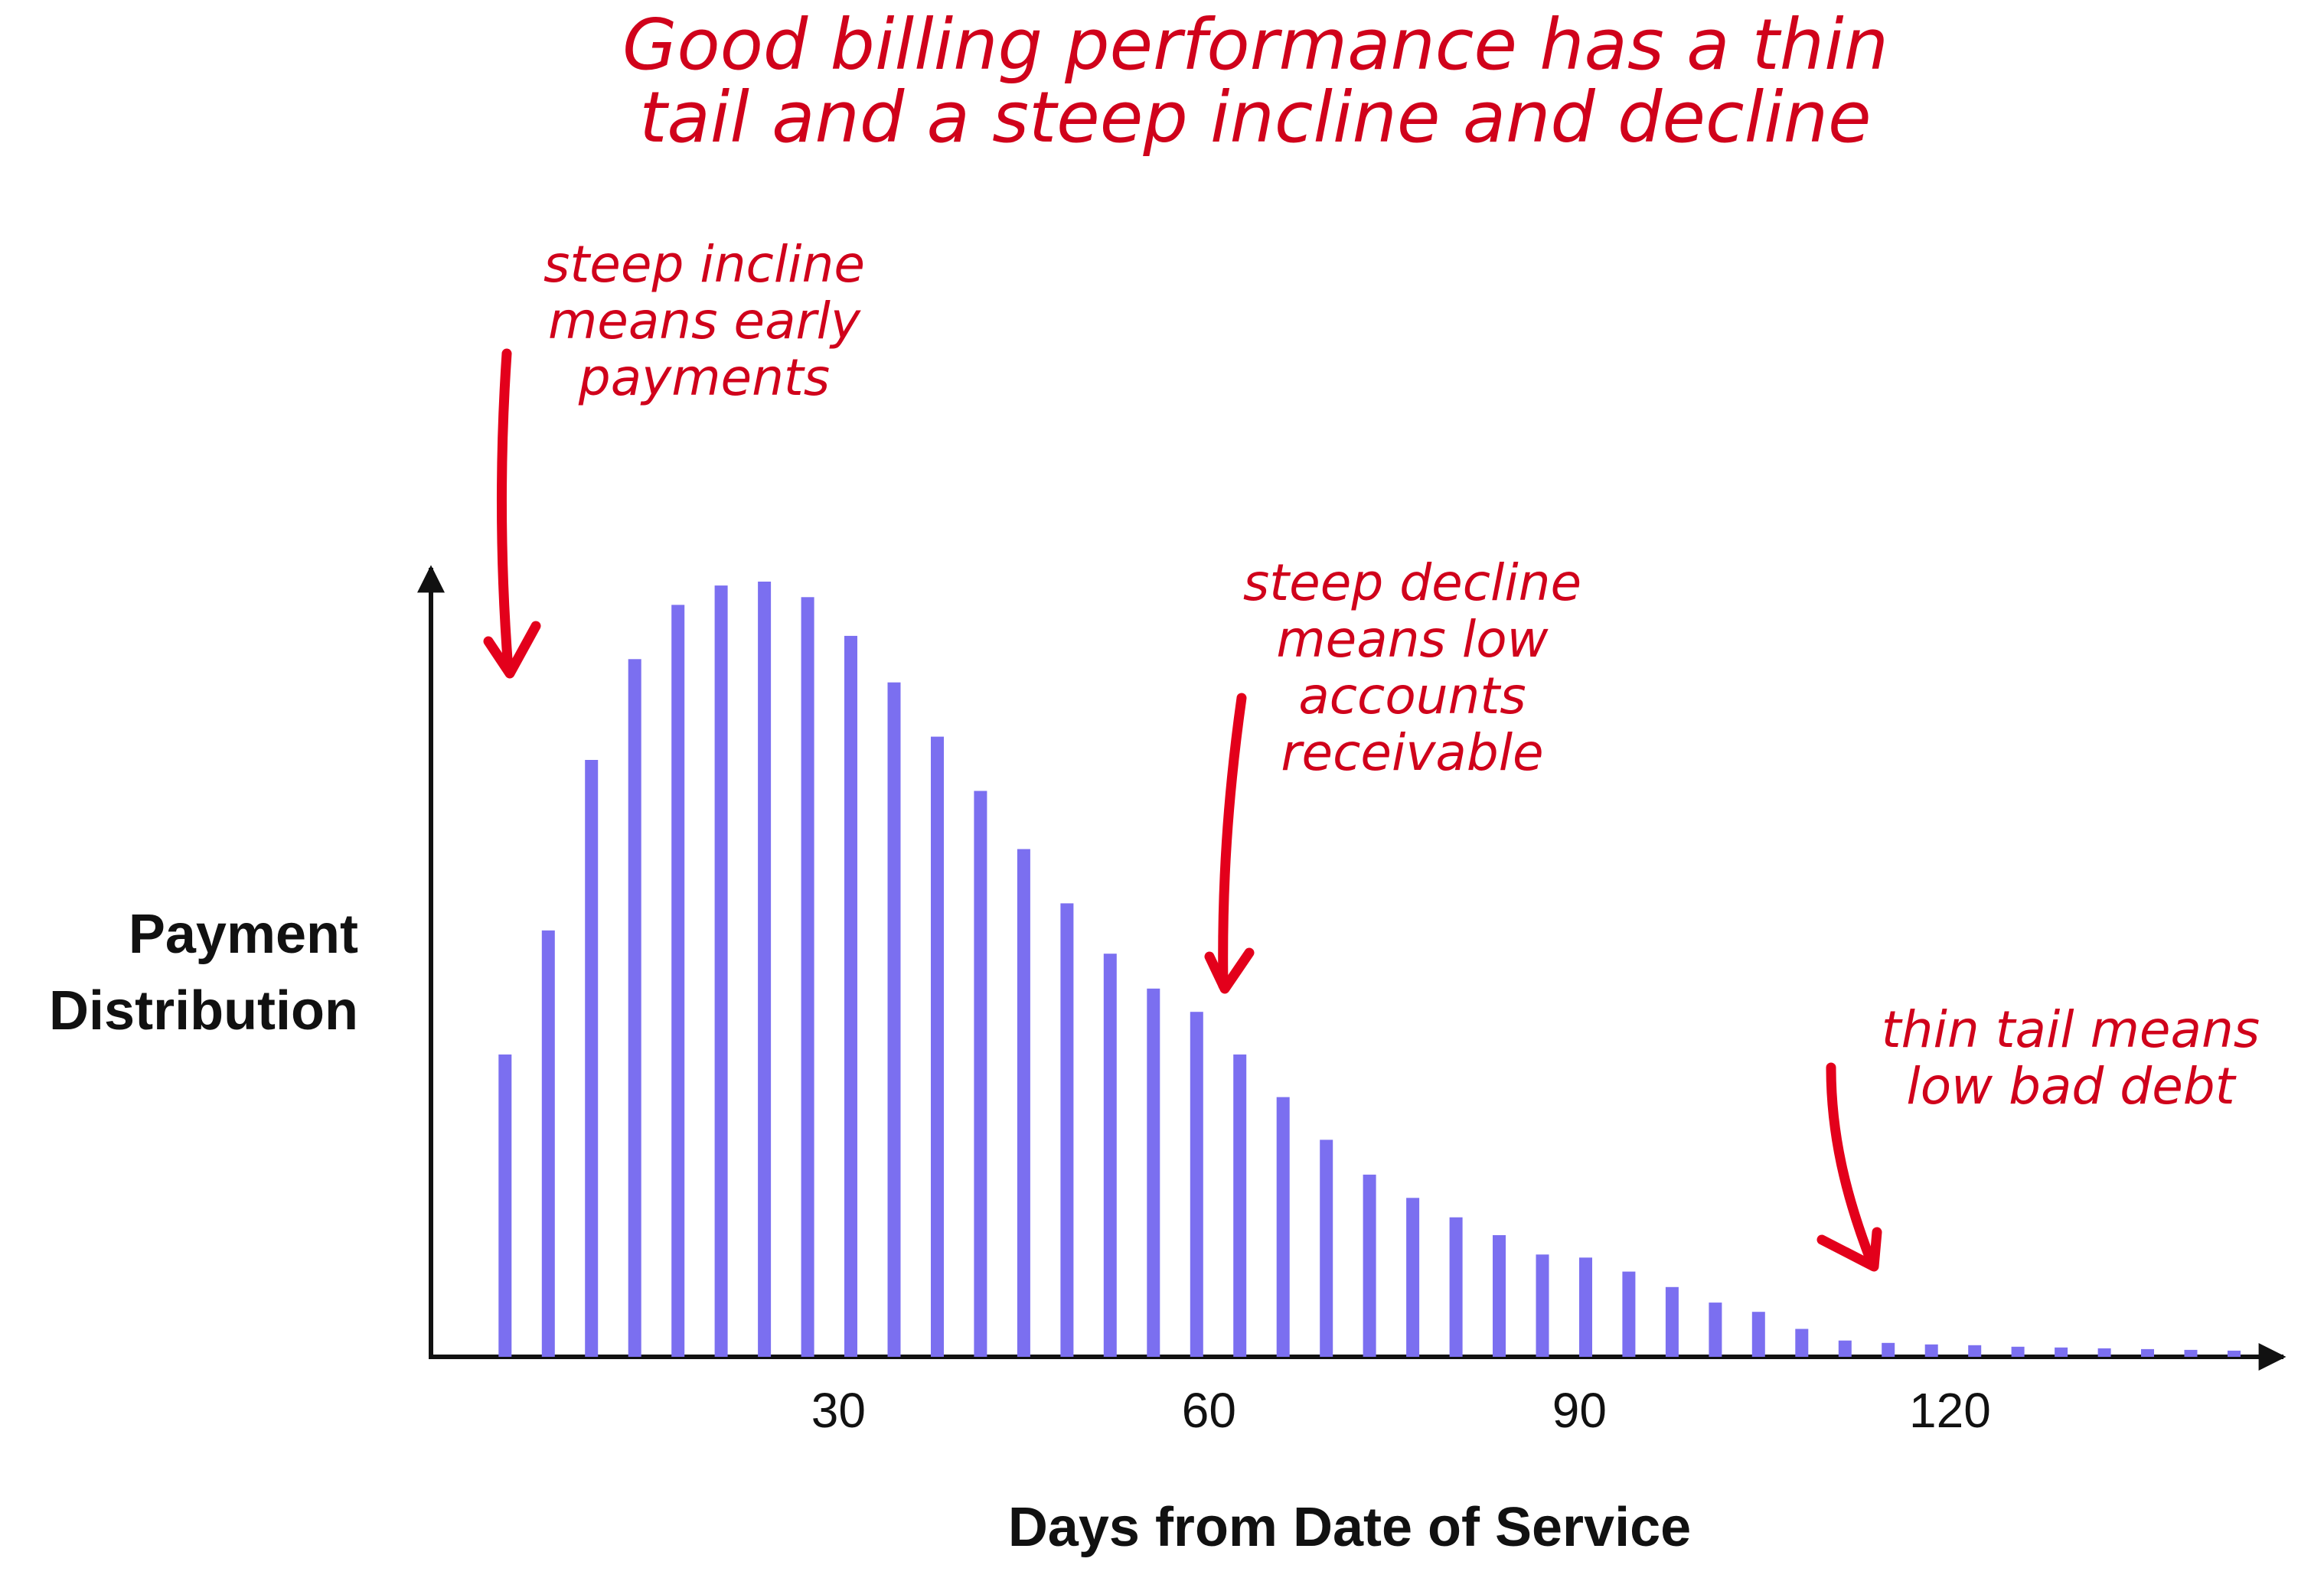 This screenshot has height=1578, width=2324. Describe the element at coordinates (2071, 1029) in the screenshot. I see `annotation-tail-line-1: thin tail means` at that location.